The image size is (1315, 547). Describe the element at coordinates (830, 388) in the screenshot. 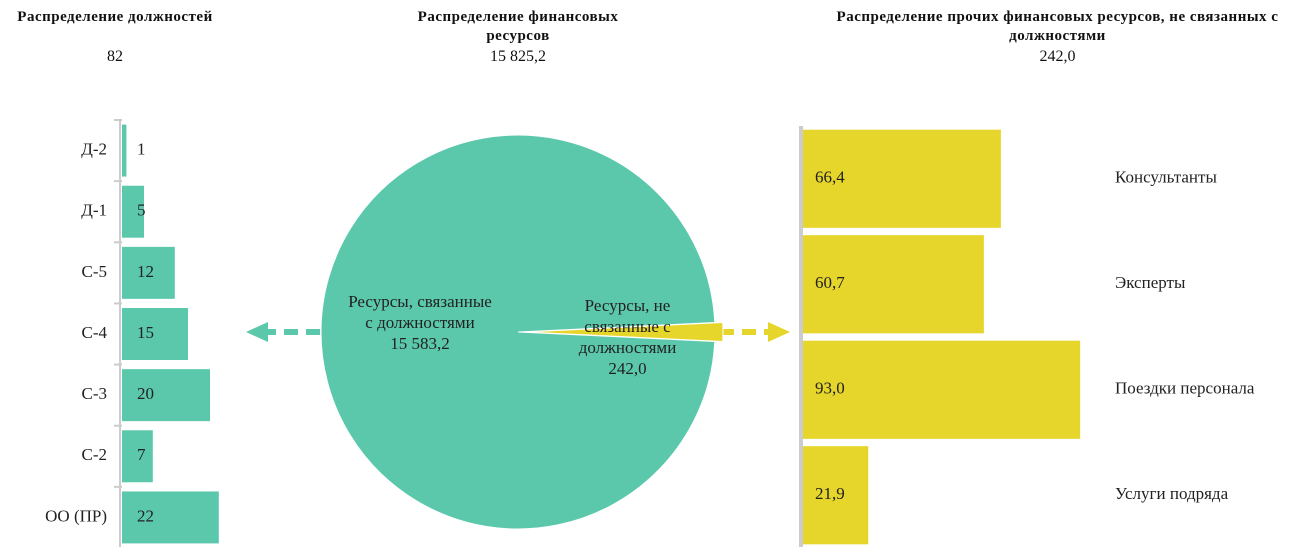

I see `value-label: 93,0` at that location.